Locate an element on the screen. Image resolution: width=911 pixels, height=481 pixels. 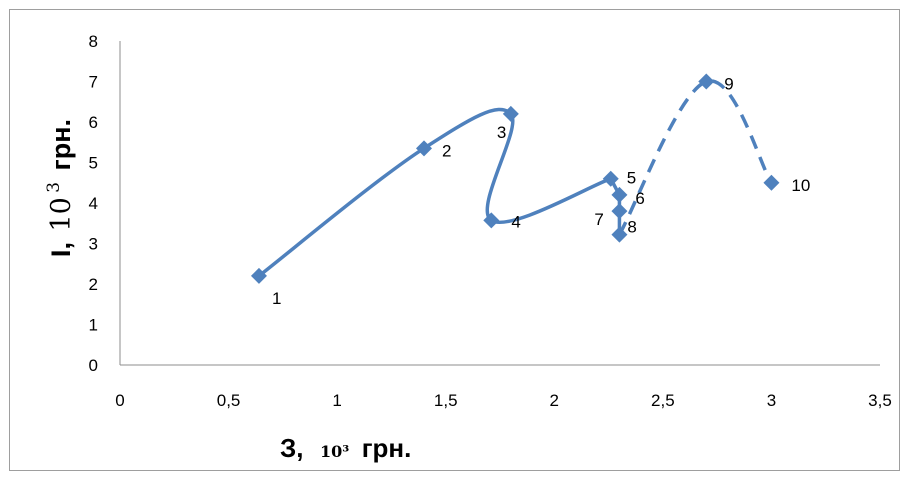
x-tick-label: 1 is located at coordinates (336, 400).